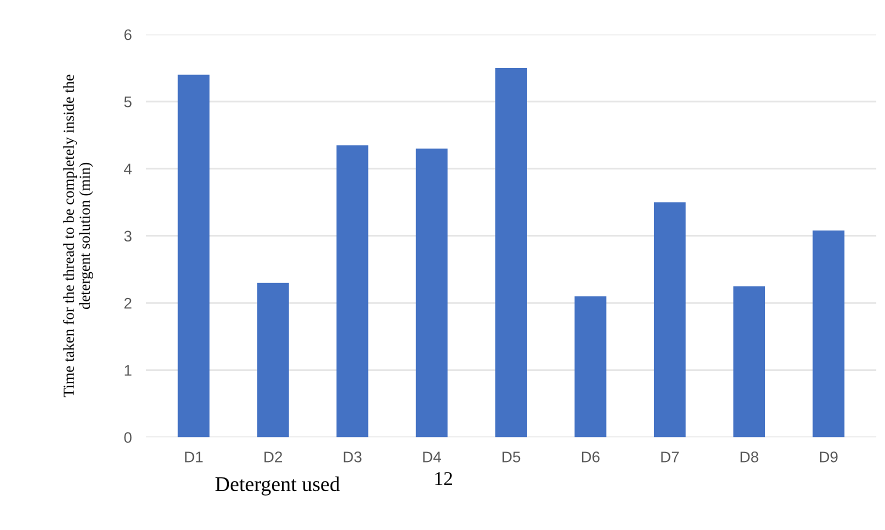  I want to click on y-tick-label: 4, so click(128, 169).